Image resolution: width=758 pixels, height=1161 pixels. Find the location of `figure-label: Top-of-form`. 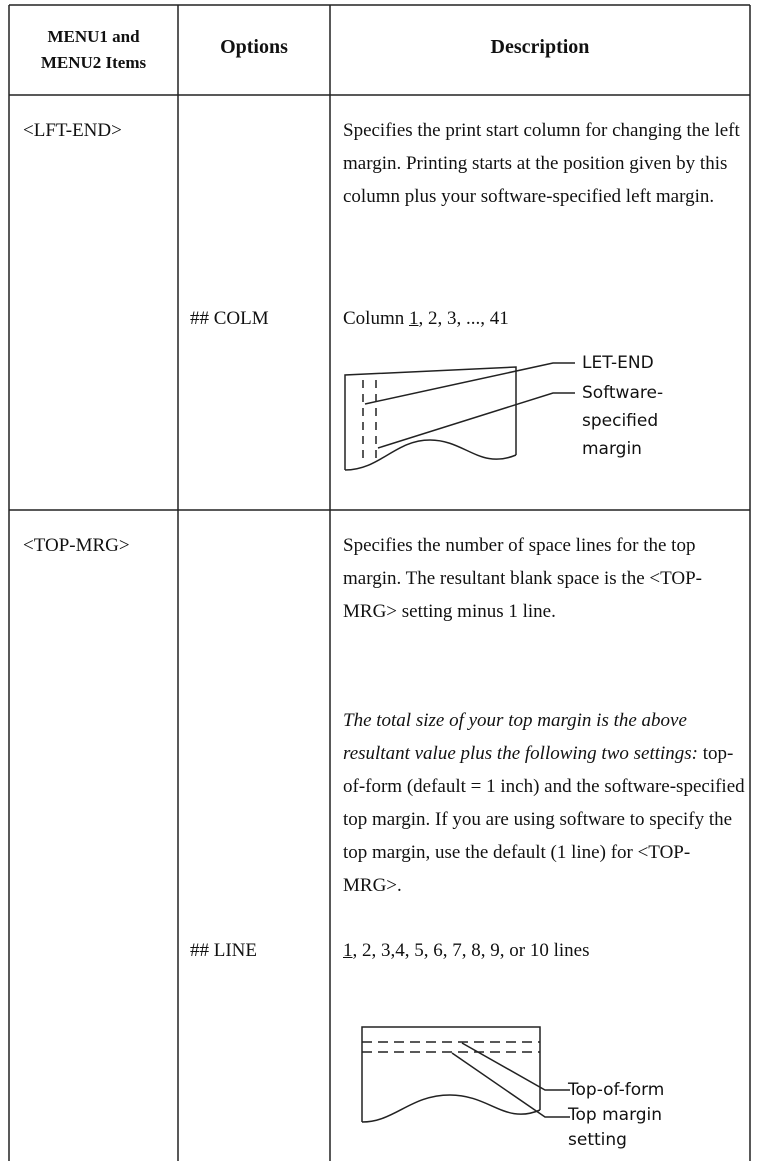

figure-label: Top-of-form is located at coordinates (616, 1090).